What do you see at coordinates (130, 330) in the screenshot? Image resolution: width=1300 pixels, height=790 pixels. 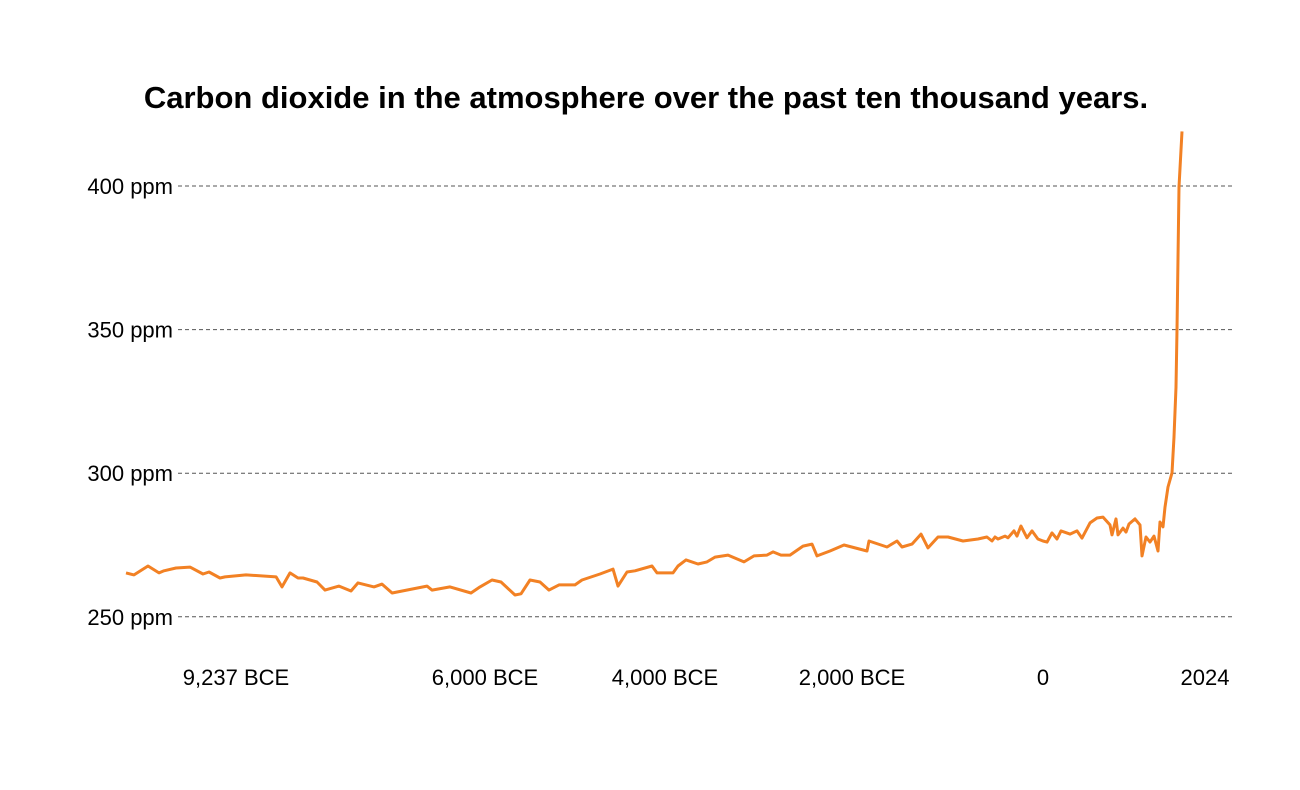 I see `y-tick-label: 350 ppm` at bounding box center [130, 330].